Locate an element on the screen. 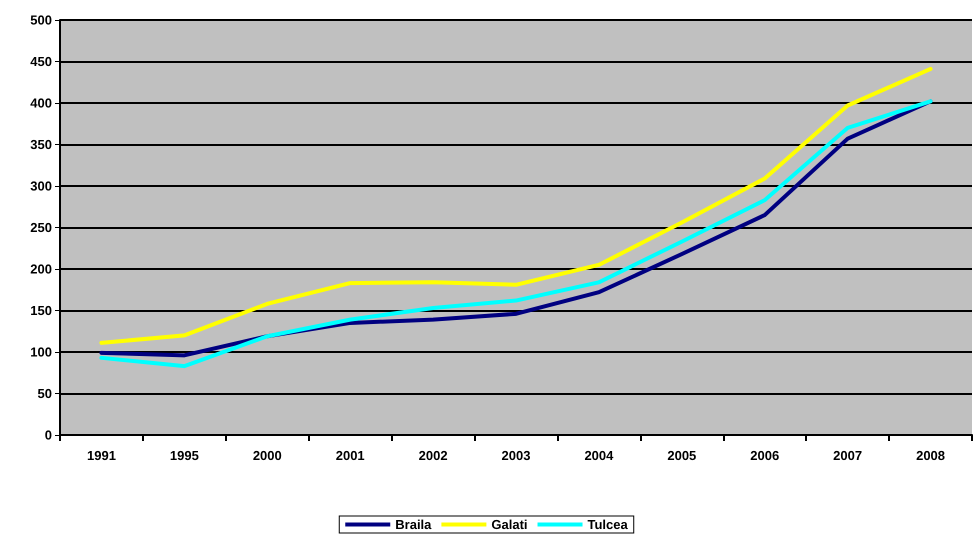 The height and width of the screenshot is (535, 973). y-tick-label: 300 is located at coordinates (41, 186).